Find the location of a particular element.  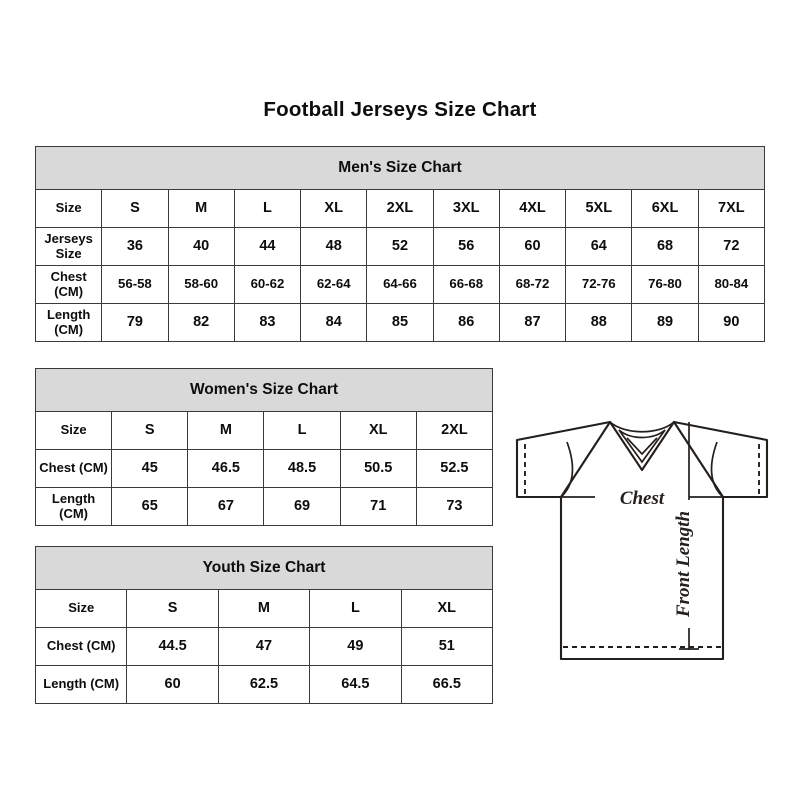

womens-header-s: S is located at coordinates (150, 430).